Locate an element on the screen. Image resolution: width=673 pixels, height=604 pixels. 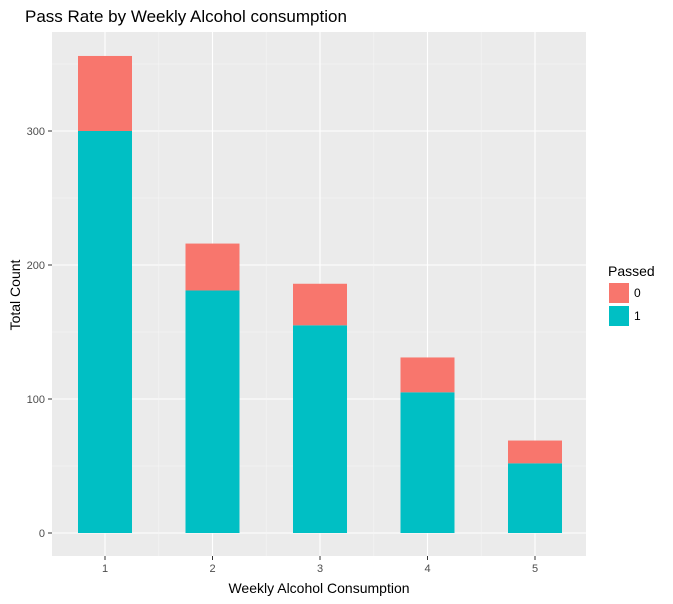
y-axis: 0 100 200 300 is located at coordinates (39, 333).